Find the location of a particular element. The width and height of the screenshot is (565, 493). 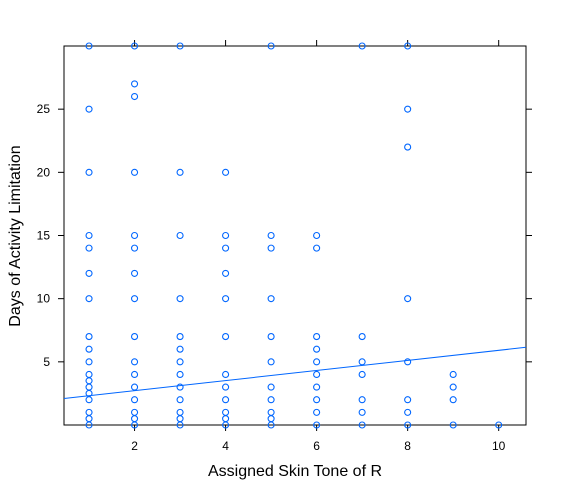

y-tick-label: 25 is located at coordinates (44, 109).